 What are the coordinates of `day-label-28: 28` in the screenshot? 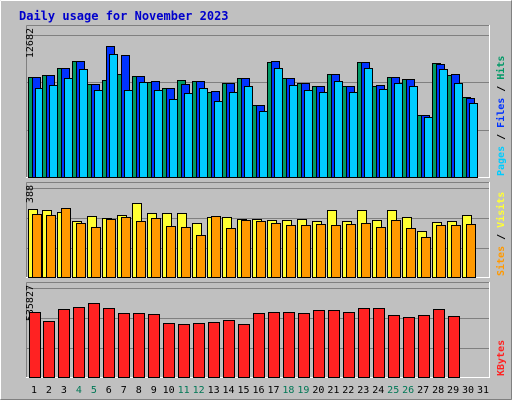 It's located at (438, 390).